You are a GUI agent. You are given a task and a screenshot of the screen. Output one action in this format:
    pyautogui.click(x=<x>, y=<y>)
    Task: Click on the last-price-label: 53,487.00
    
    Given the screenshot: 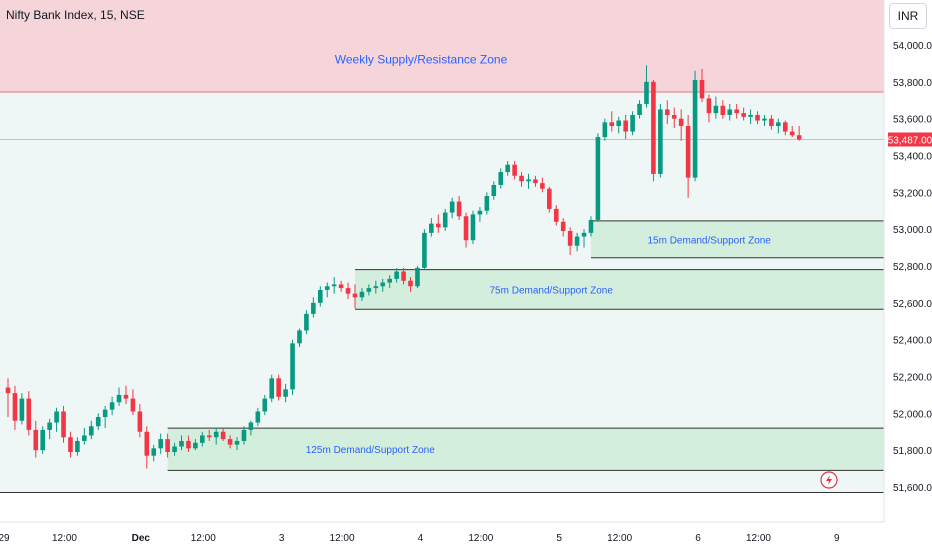 What is the action you would take?
    pyautogui.click(x=910, y=140)
    